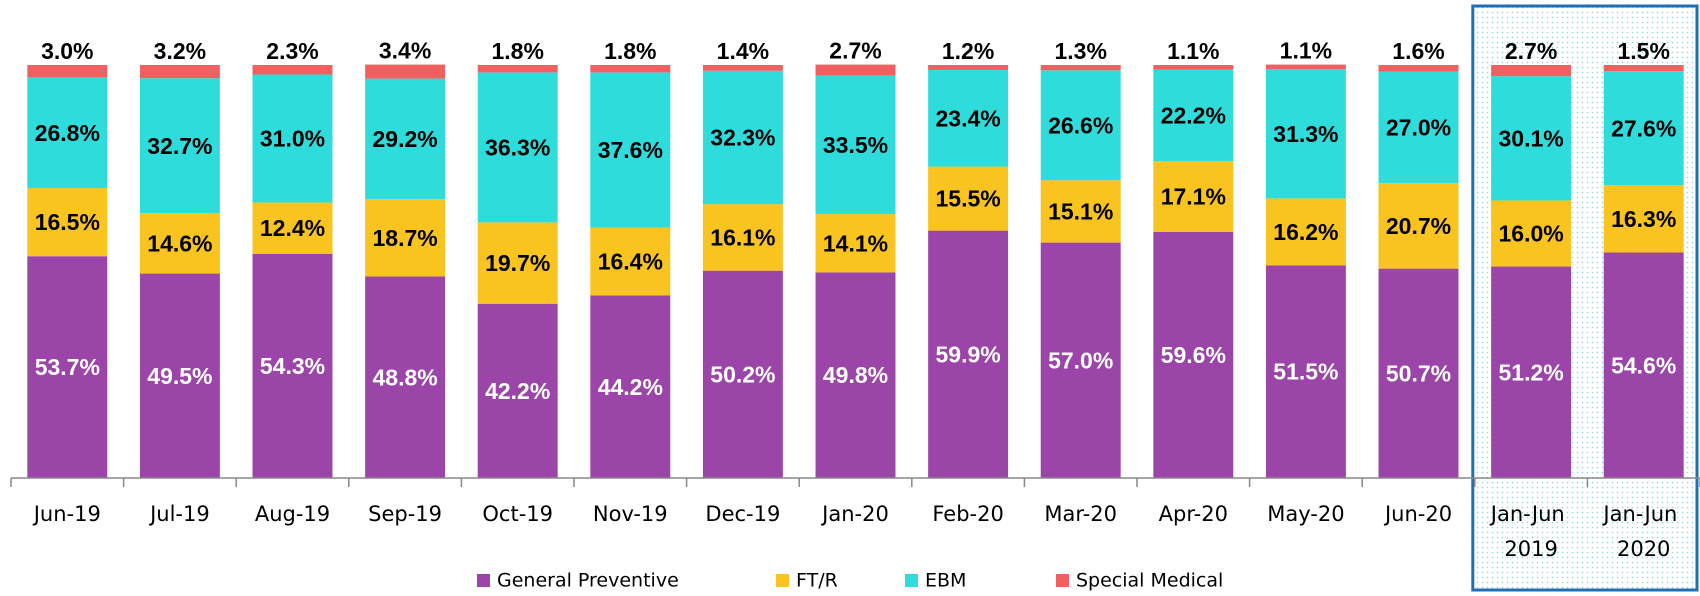  What do you see at coordinates (817, 581) in the screenshot?
I see `legend-label: FT/R` at bounding box center [817, 581].